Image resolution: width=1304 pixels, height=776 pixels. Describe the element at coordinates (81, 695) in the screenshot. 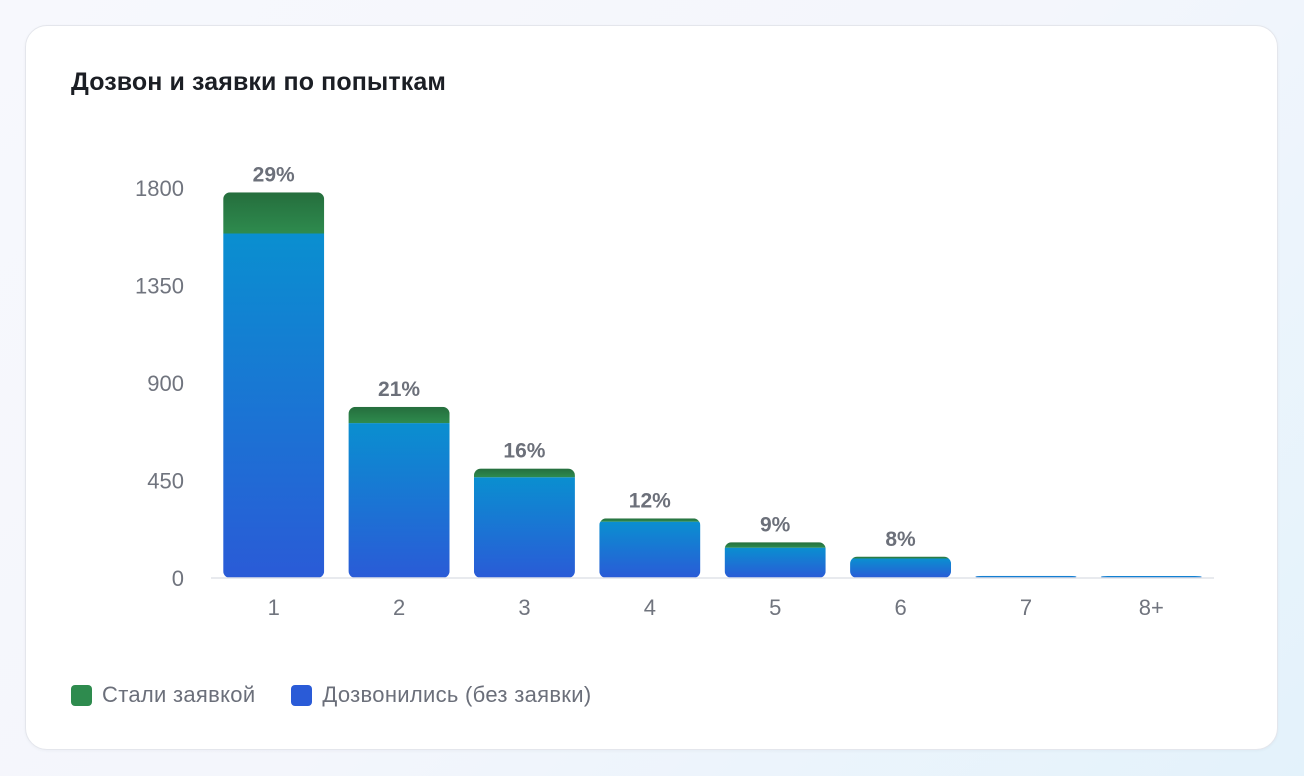

I see `legend-swatch-converted` at that location.